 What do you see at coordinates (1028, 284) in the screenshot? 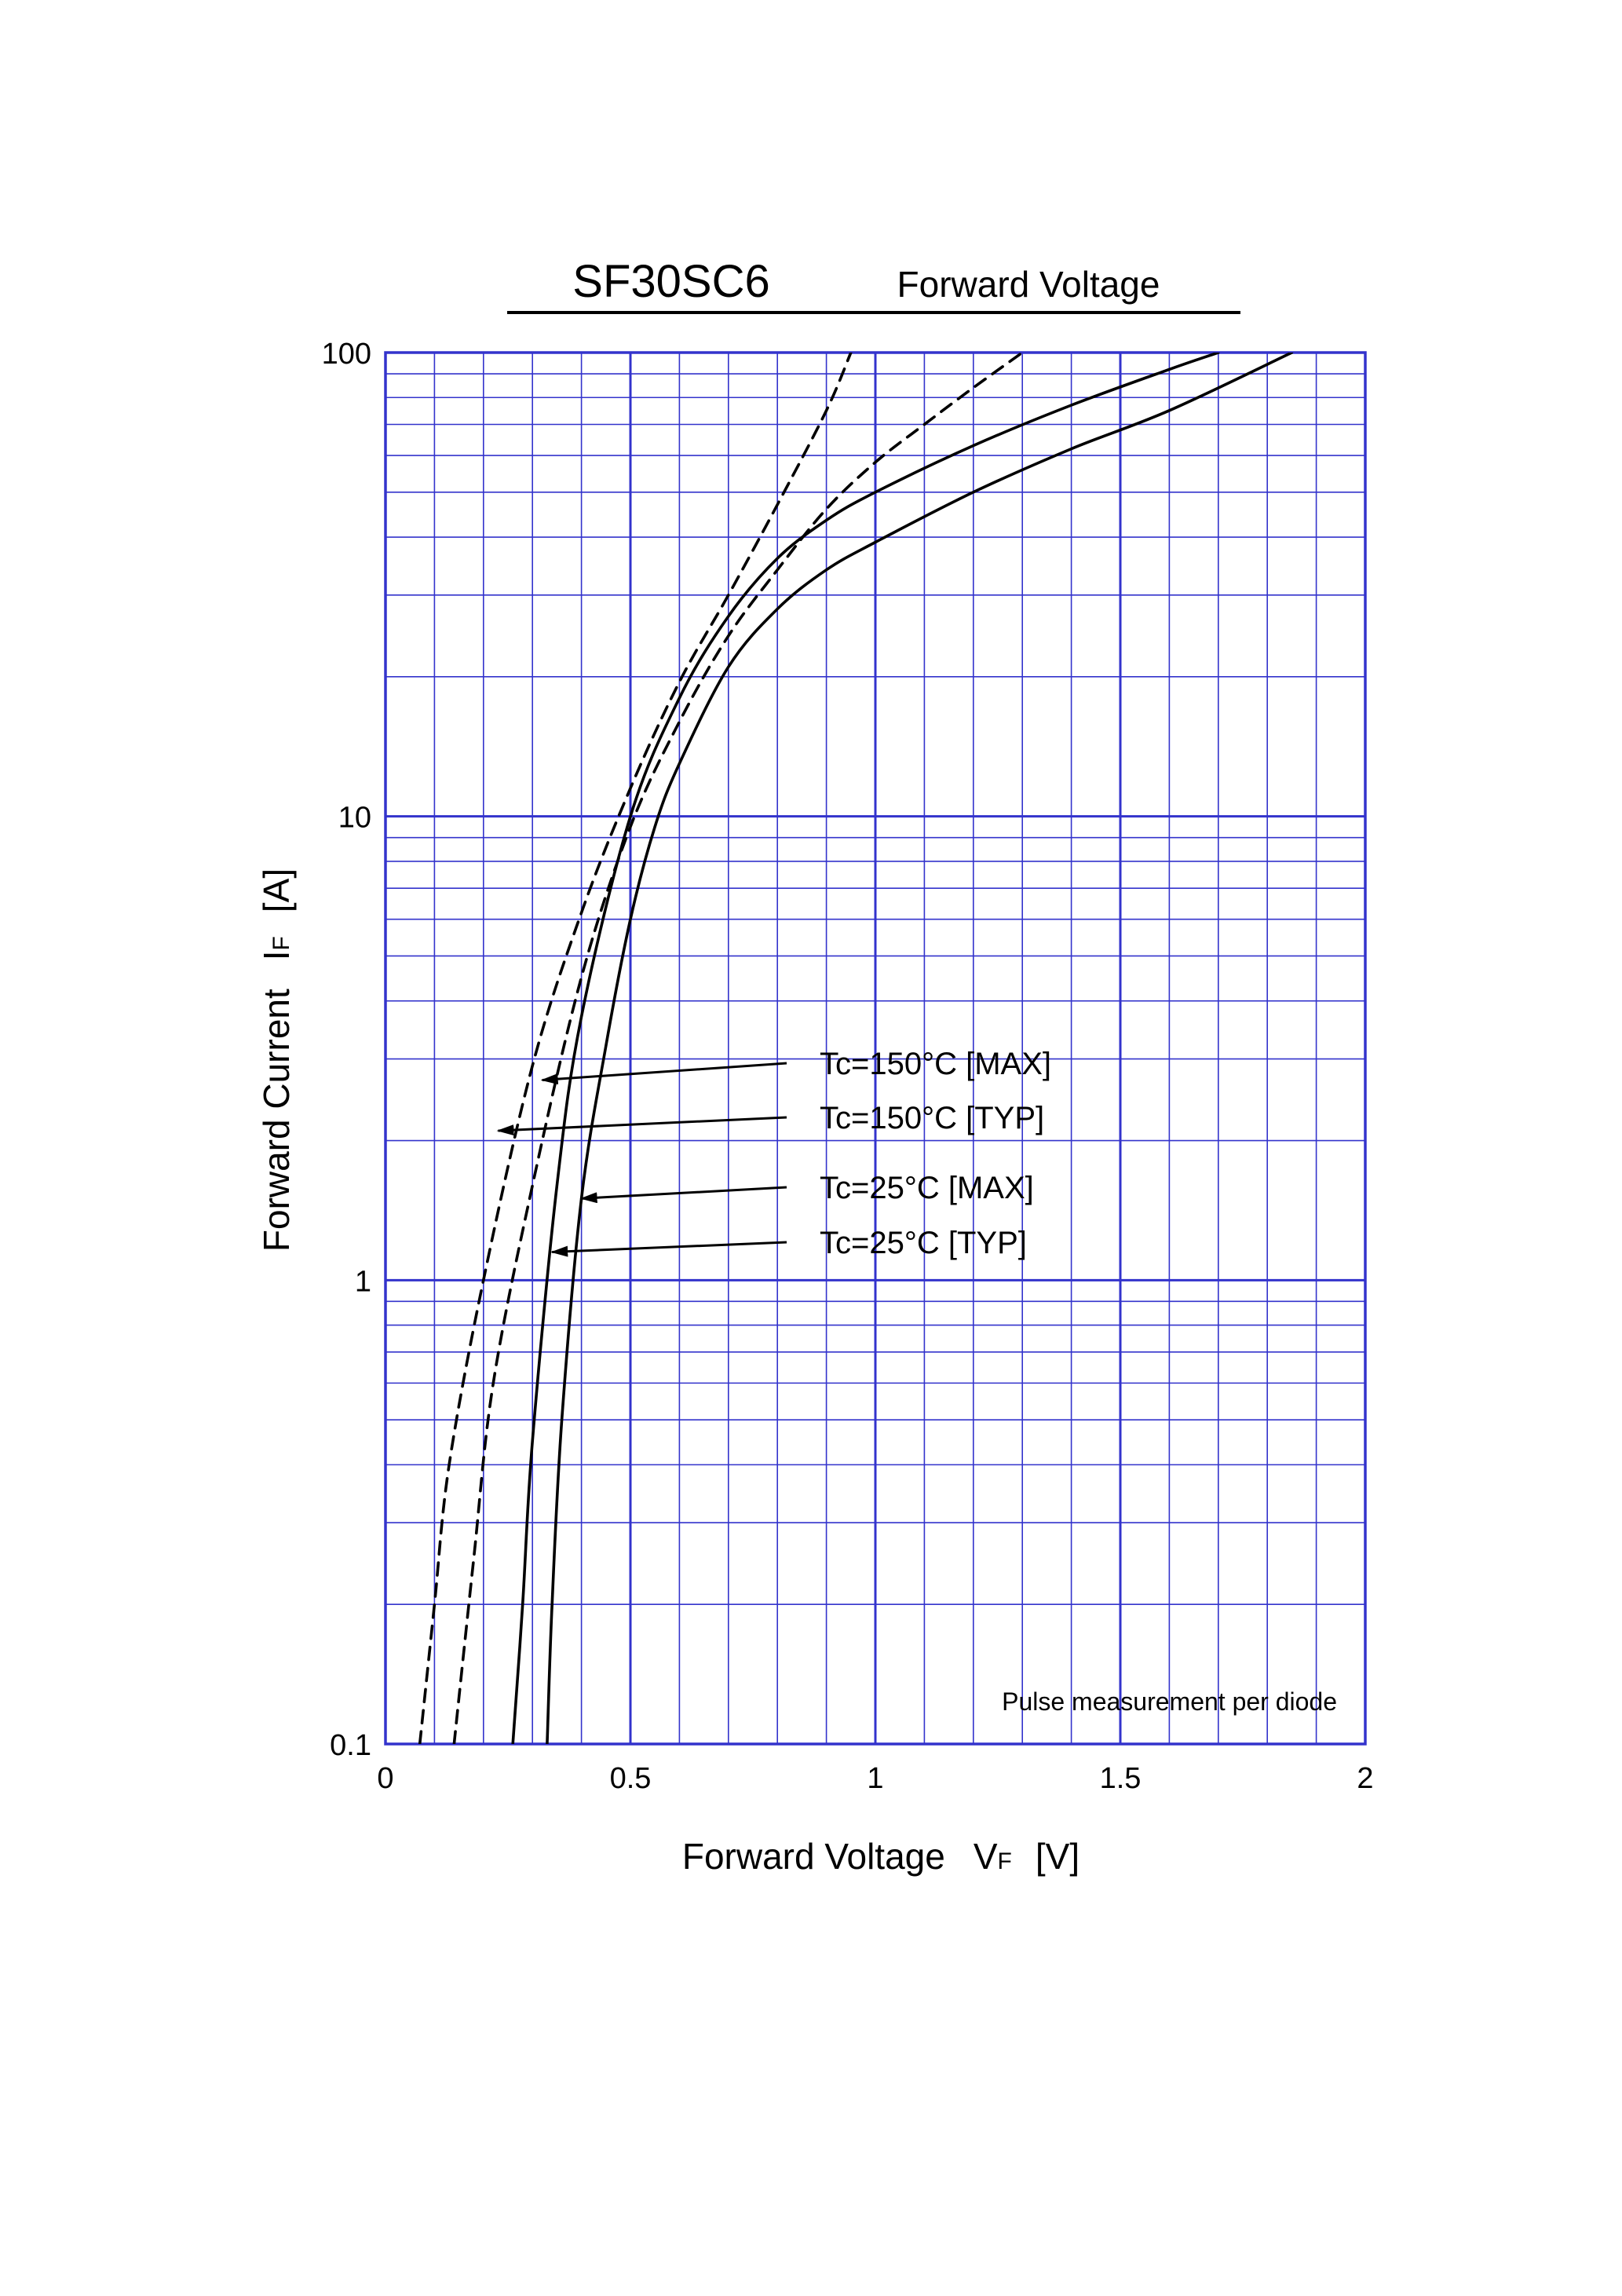
I see `chart-subtitle: Forward Voltage` at bounding box center [1028, 284].